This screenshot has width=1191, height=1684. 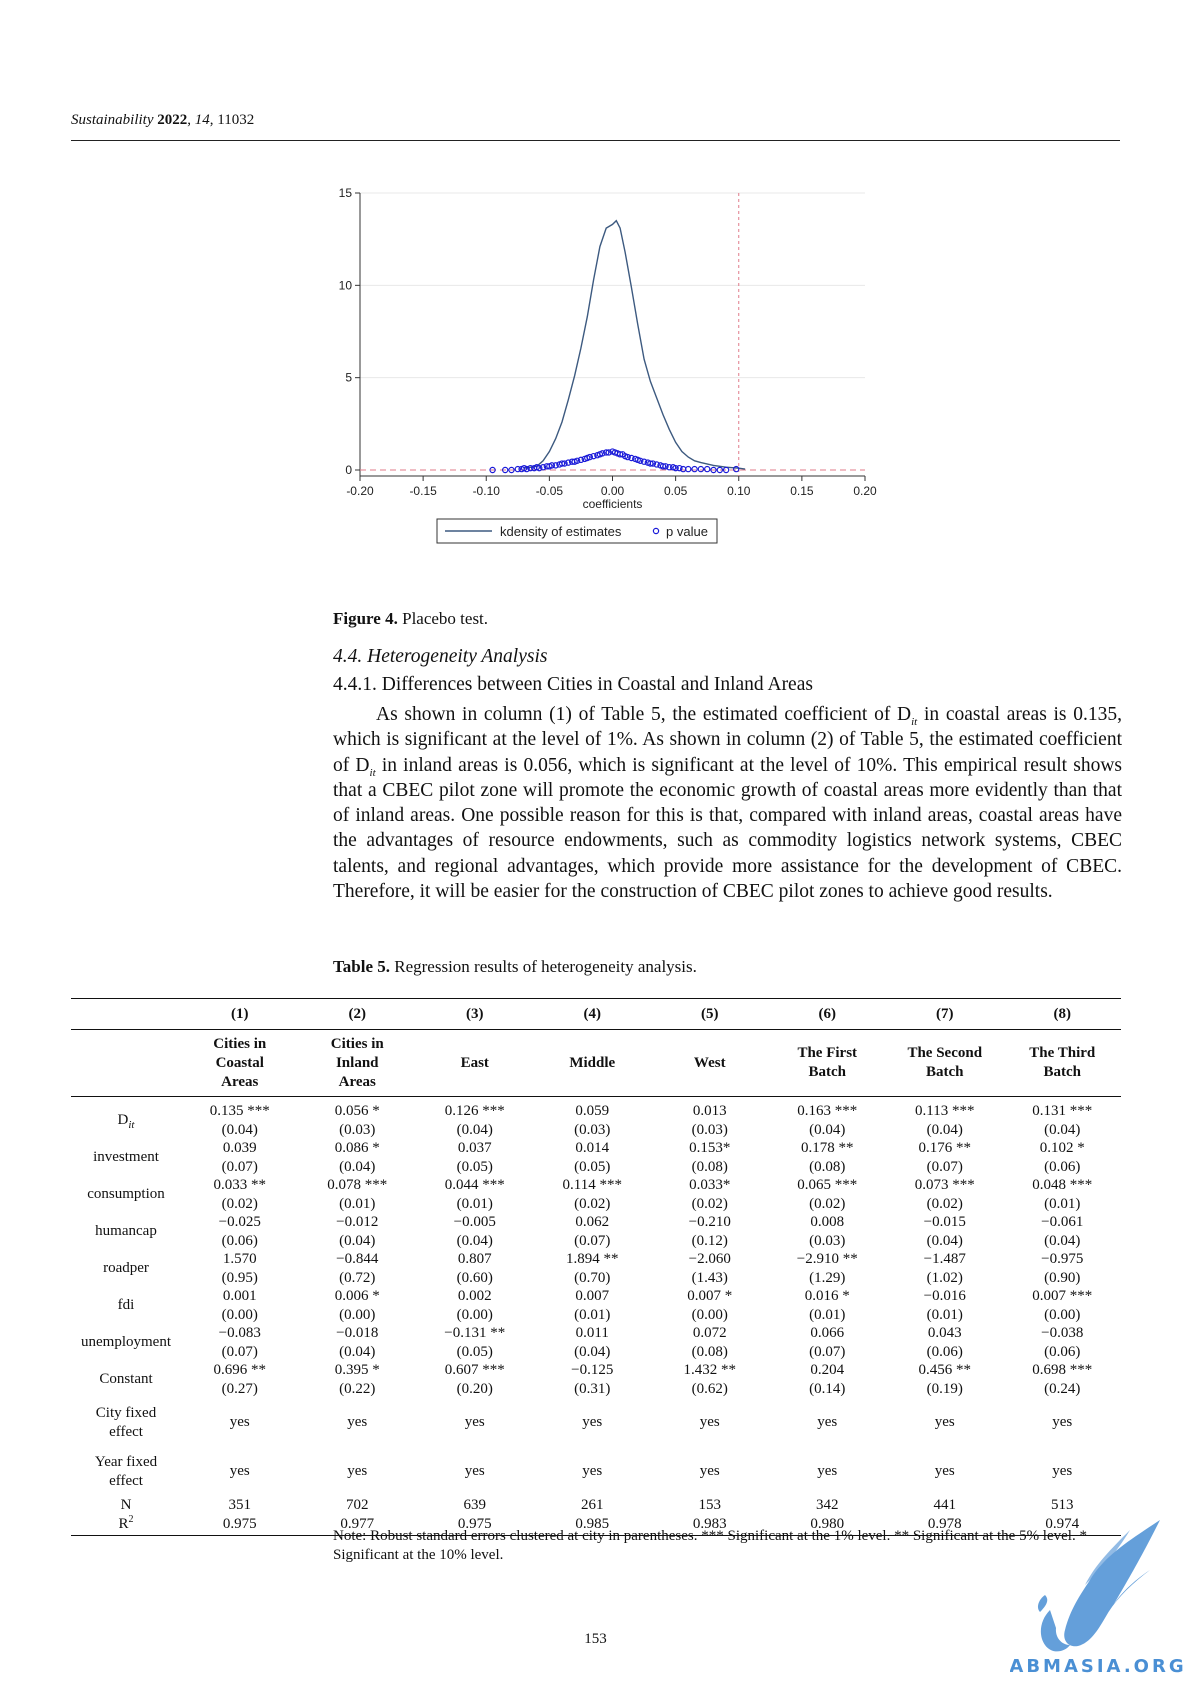 I want to click on coef-cell: 1.570, so click(x=239, y=1259).